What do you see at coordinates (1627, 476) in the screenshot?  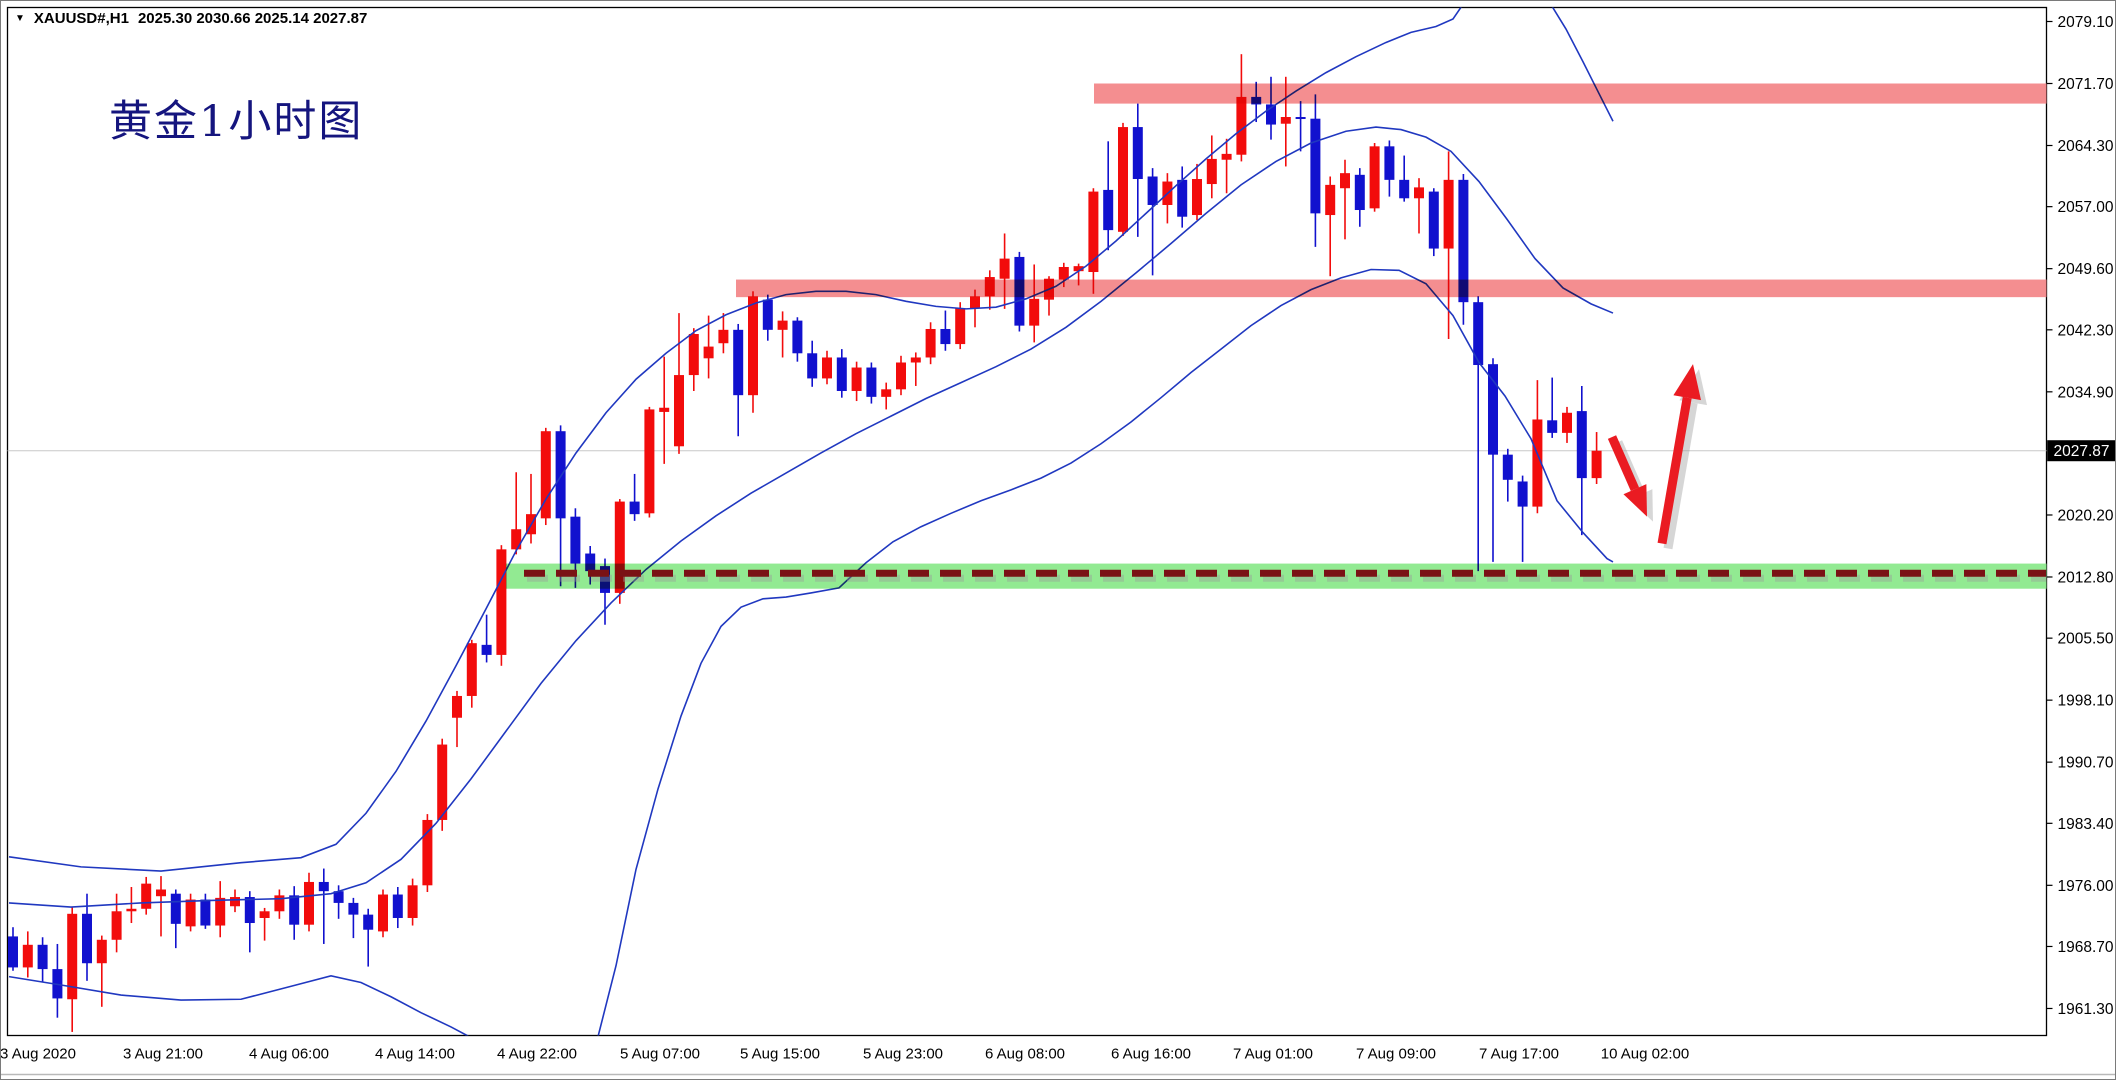 I see `arrow-down-annotation` at bounding box center [1627, 476].